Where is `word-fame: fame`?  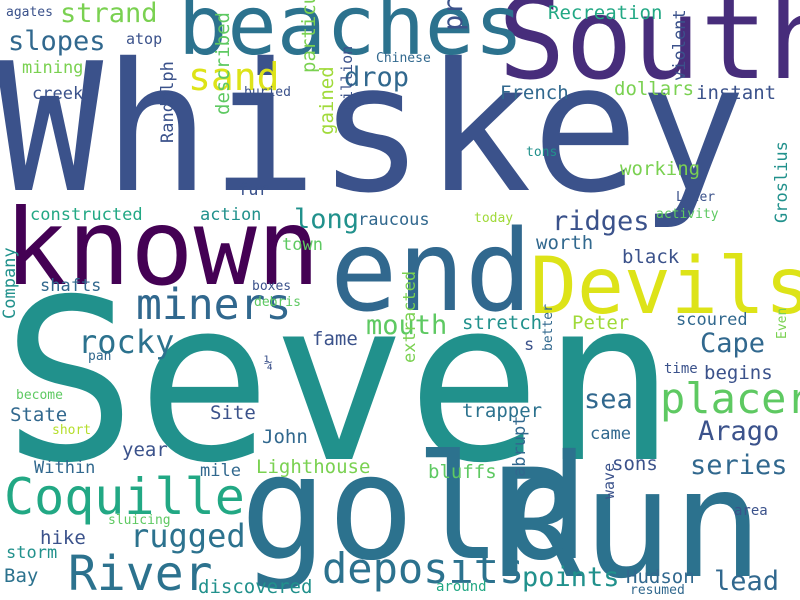
word-fame: fame is located at coordinates (335, 339).